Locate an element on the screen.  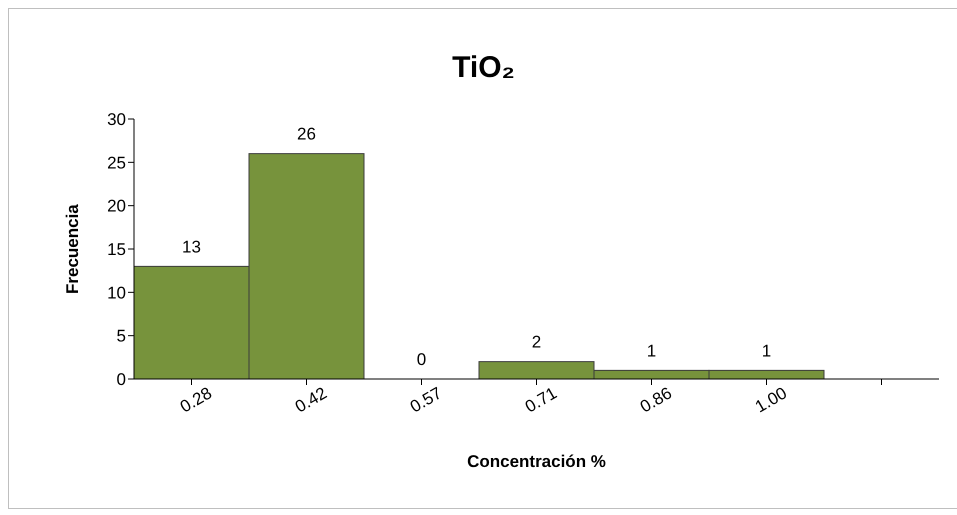
x-tick-label: 0.57 is located at coordinates (426, 399).